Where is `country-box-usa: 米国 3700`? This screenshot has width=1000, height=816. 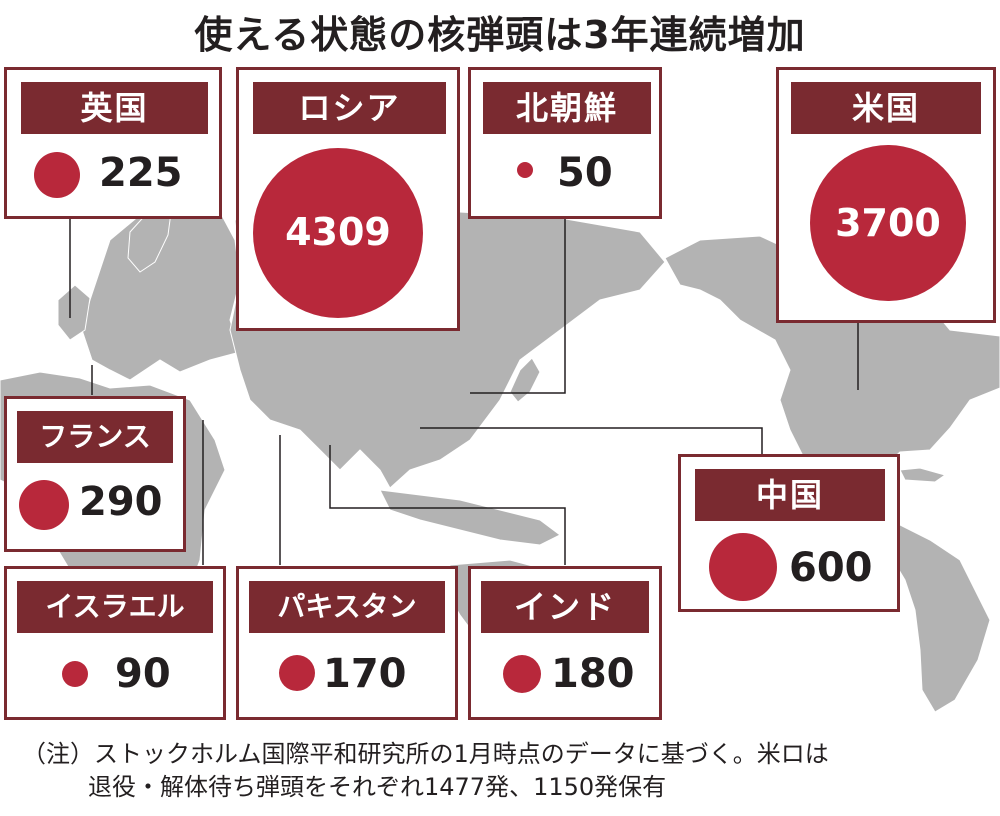 country-box-usa: 米国 3700 is located at coordinates (886, 195).